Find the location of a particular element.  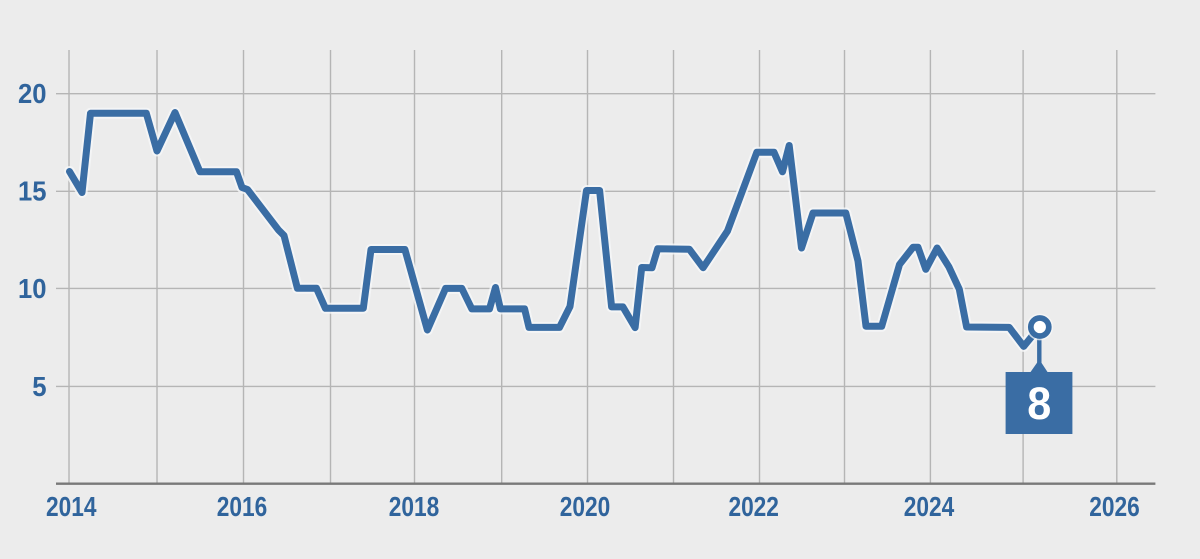

svg-text: 2018 is located at coordinates (414, 506).